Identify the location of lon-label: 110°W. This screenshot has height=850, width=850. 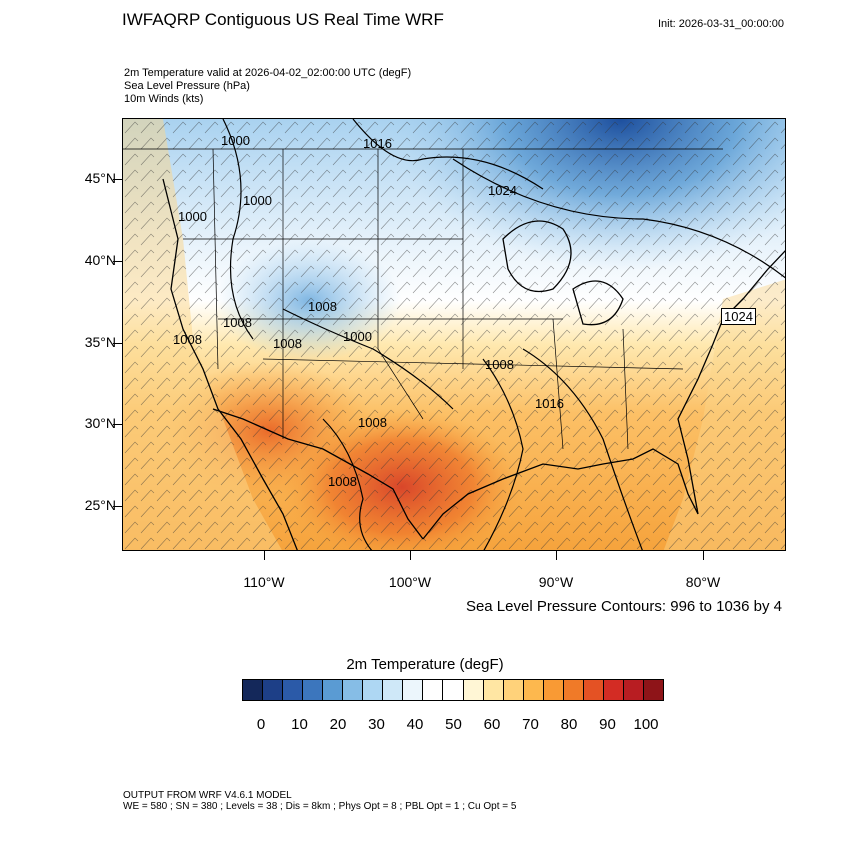
(264, 582).